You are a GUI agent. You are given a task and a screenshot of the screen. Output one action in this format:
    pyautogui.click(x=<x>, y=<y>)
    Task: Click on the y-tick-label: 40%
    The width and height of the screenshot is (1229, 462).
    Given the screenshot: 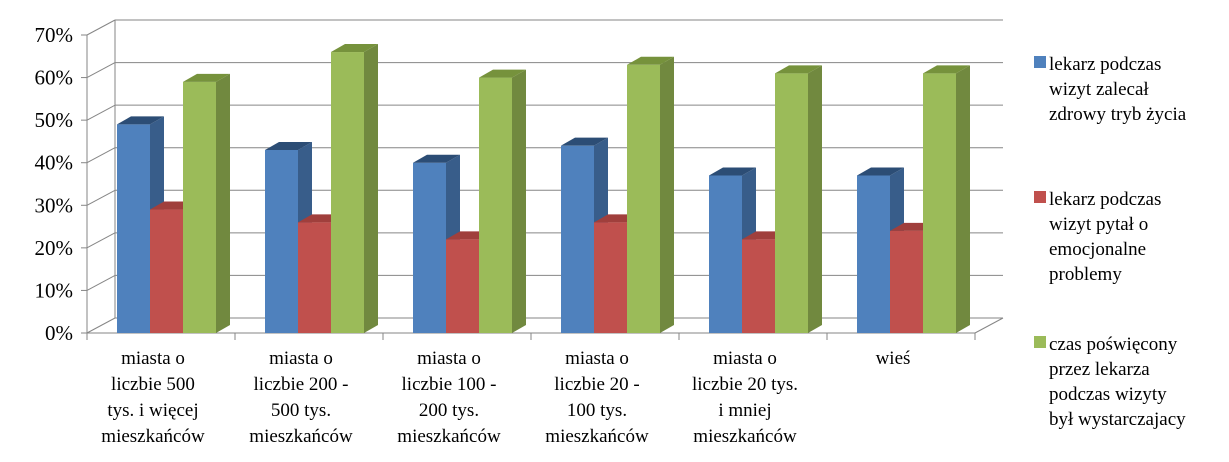 What is the action you would take?
    pyautogui.click(x=54, y=163)
    